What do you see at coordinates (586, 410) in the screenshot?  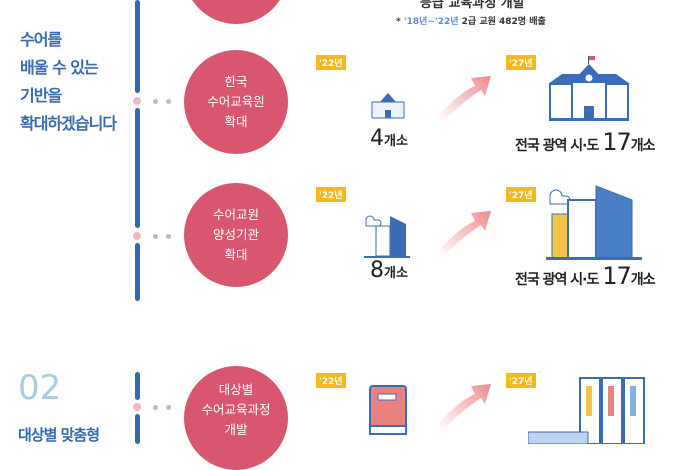 I see `binders-icon` at bounding box center [586, 410].